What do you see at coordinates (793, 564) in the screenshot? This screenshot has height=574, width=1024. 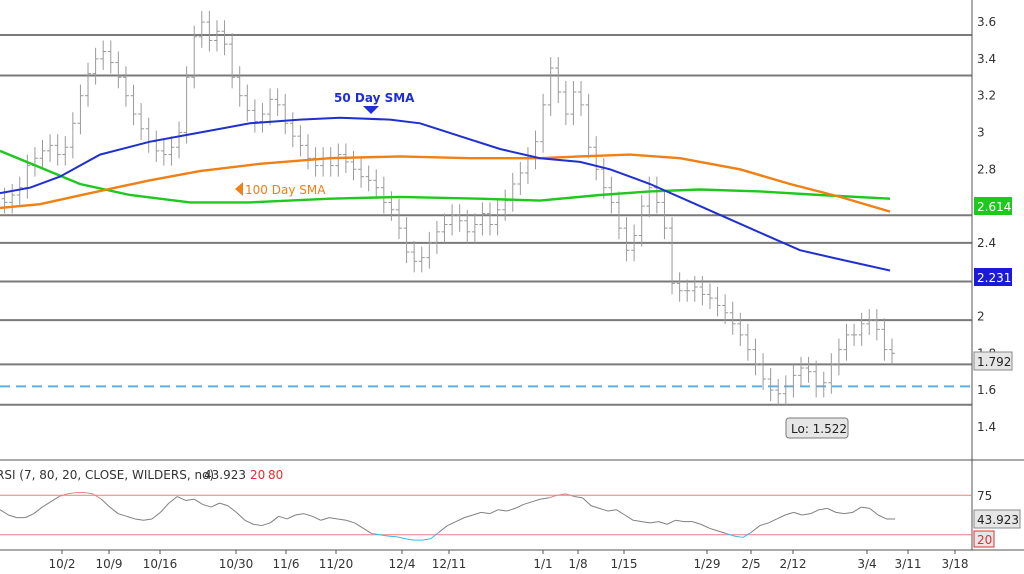 I see `x-tick-label: 2/12` at bounding box center [793, 564].